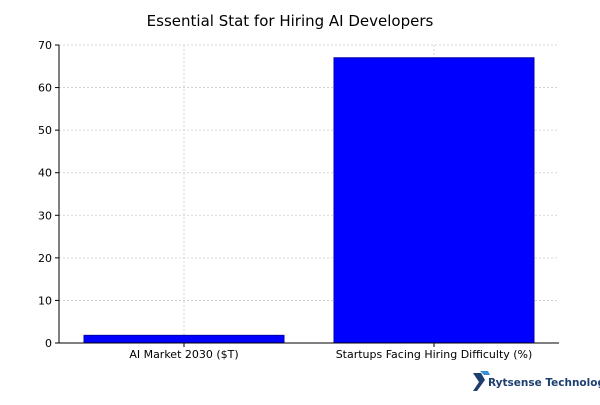 This screenshot has height=405, width=600. Describe the element at coordinates (45, 130) in the screenshot. I see `y-tick-label: 50` at that location.